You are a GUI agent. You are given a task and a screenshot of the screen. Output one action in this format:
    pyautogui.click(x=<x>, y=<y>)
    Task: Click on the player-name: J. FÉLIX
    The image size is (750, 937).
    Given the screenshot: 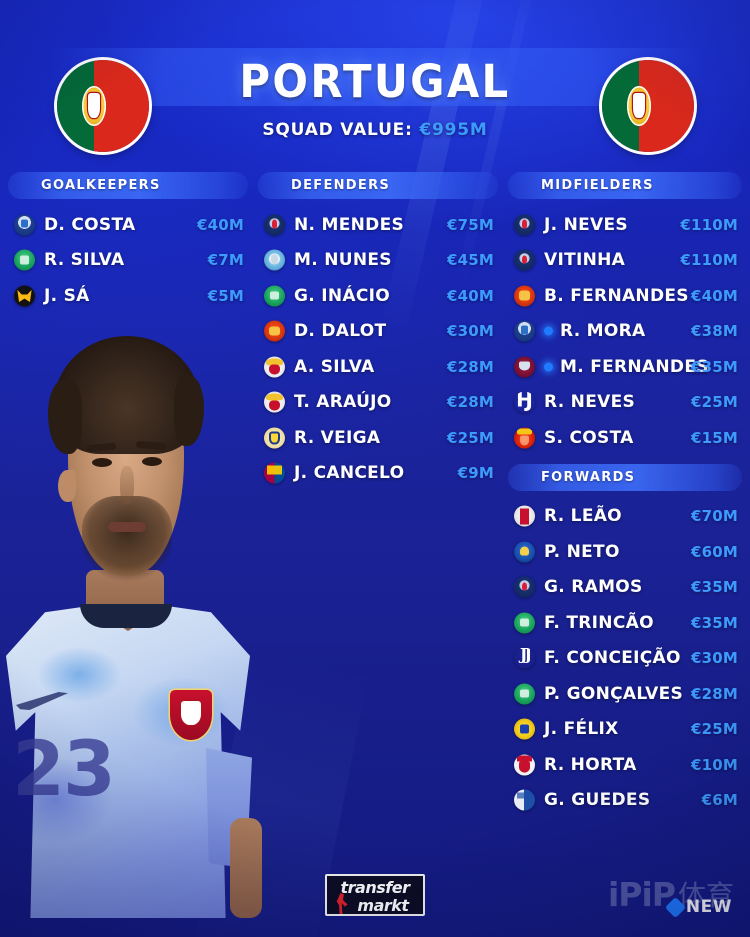 What is the action you would take?
    pyautogui.click(x=581, y=729)
    